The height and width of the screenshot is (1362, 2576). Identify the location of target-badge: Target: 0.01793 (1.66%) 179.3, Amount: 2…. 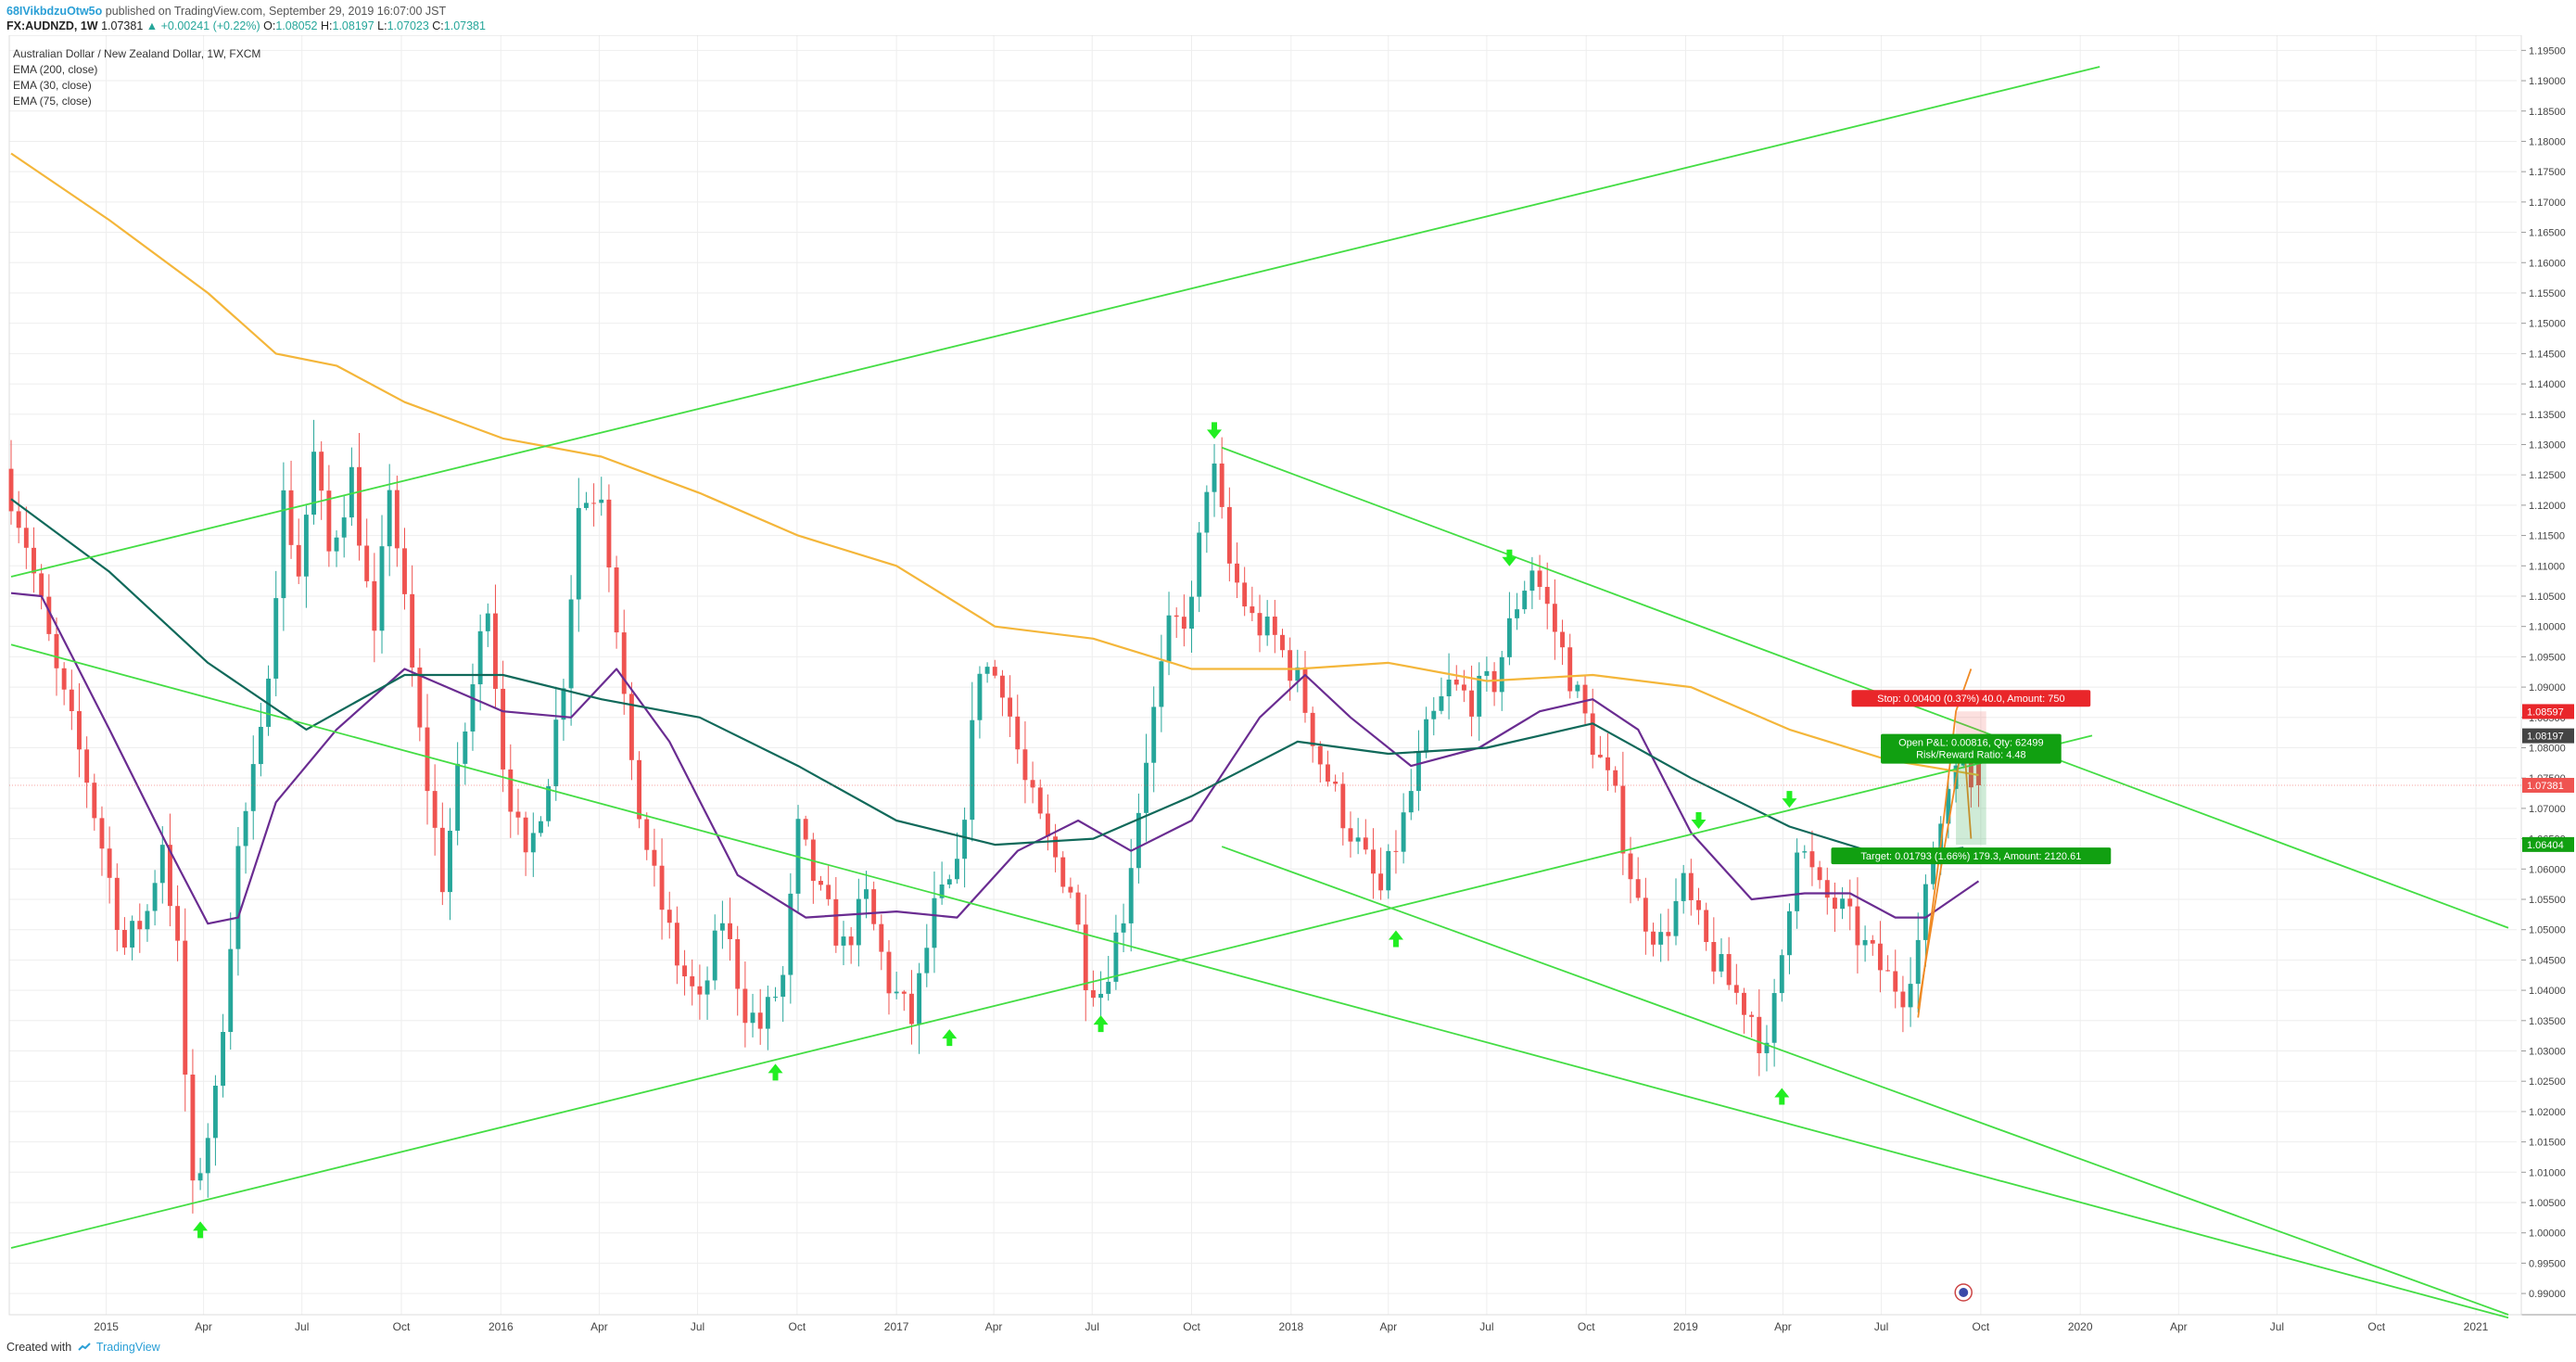
(1972, 856).